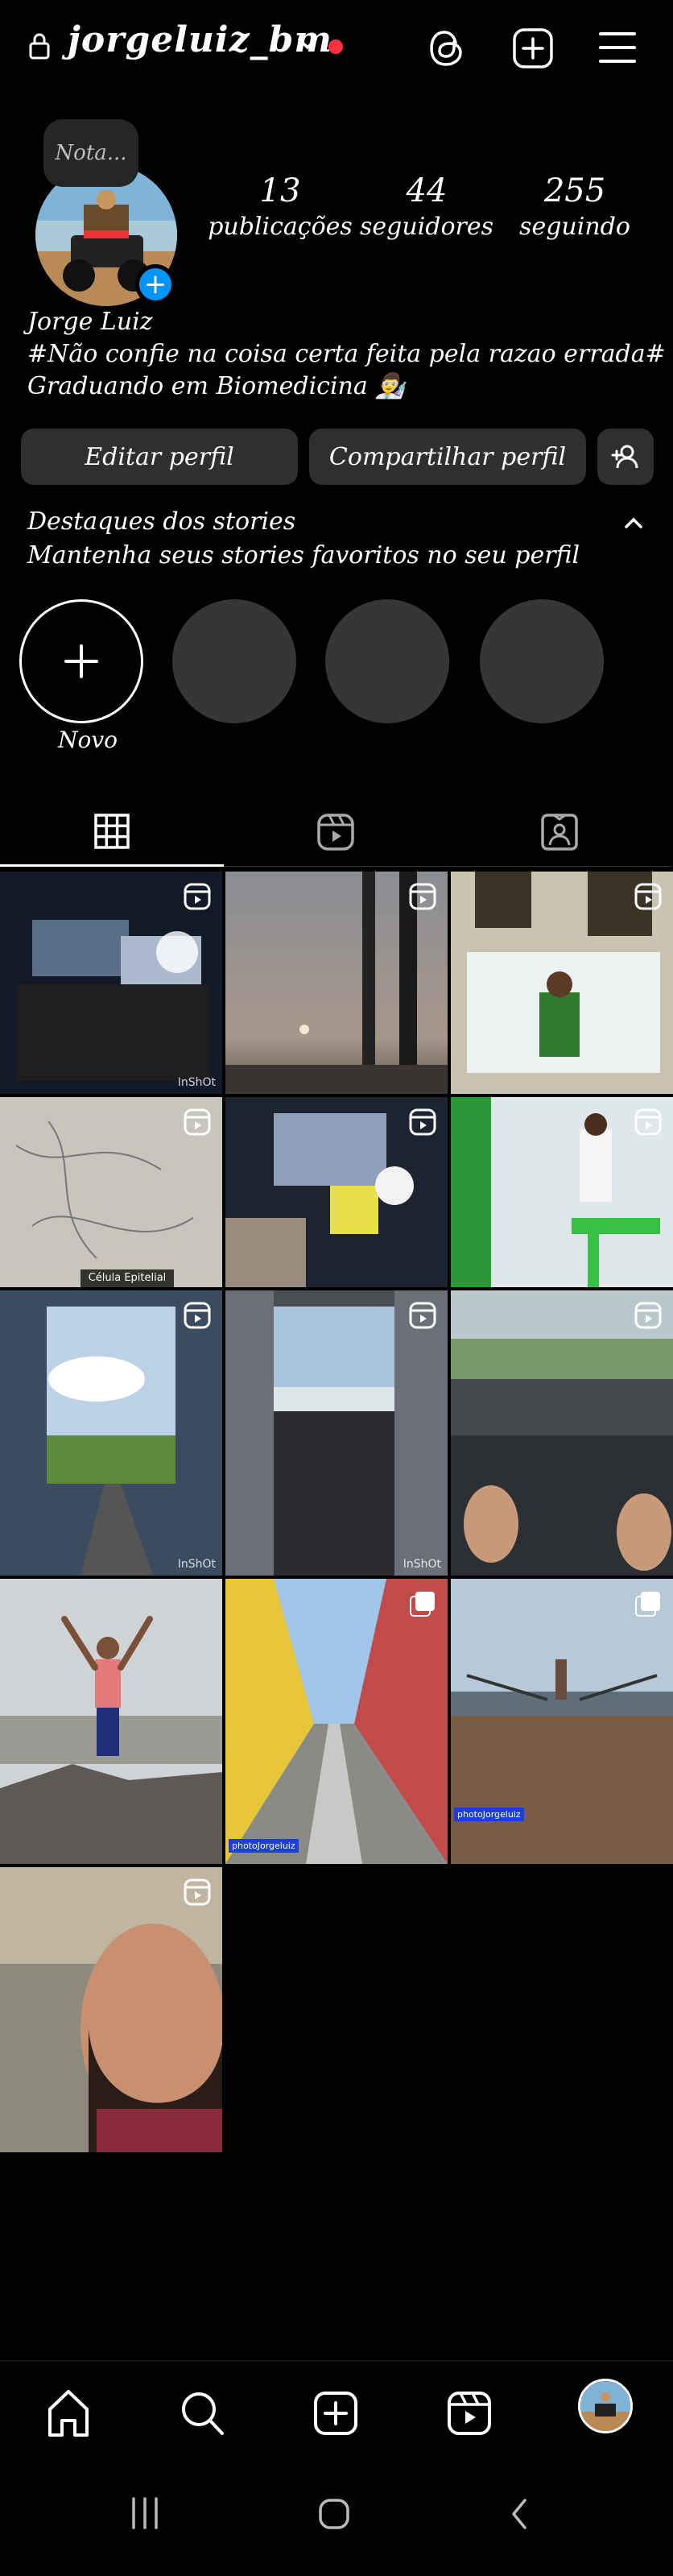 This screenshot has height=2576, width=673. I want to click on stat-followers: 44 seguidores, so click(426, 206).